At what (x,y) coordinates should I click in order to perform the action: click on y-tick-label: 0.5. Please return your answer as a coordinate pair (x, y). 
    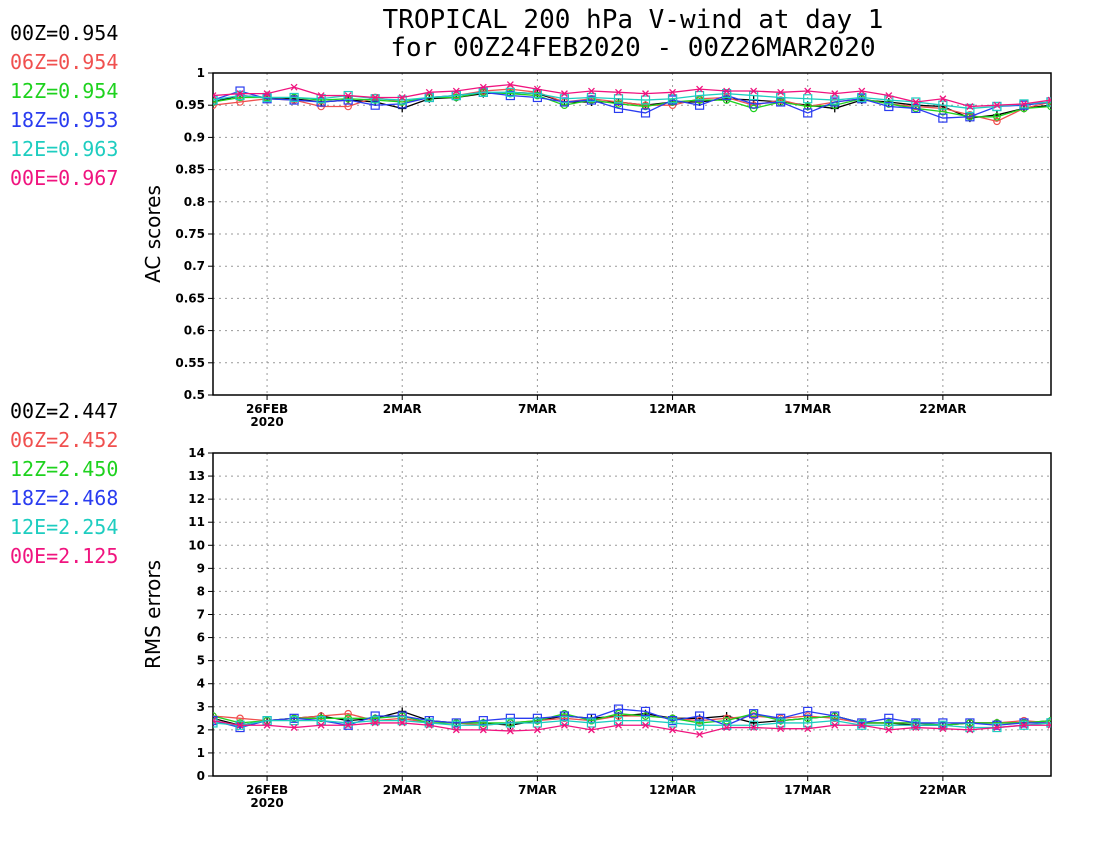
    Looking at the image, I should click on (194, 395).